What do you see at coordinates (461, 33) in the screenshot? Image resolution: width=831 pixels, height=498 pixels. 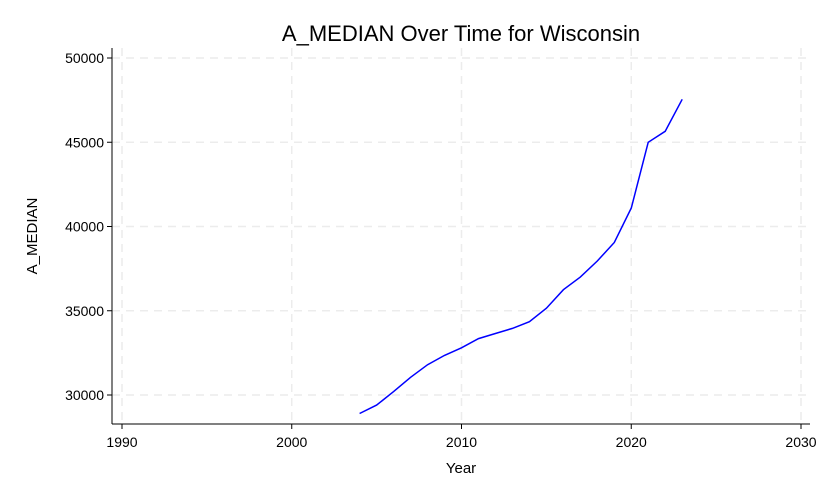 I see `chart-title: A_MEDIAN Over Time for Wisconsin` at bounding box center [461, 33].